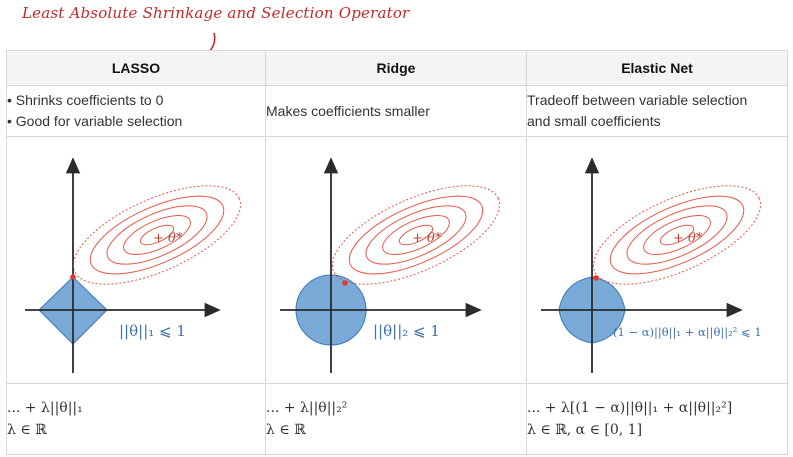 The width and height of the screenshot is (793, 457). I want to click on constraint-label: (1 − α)||θ||₁ + α||θ||₂² ⩽ 1, so click(687, 332).